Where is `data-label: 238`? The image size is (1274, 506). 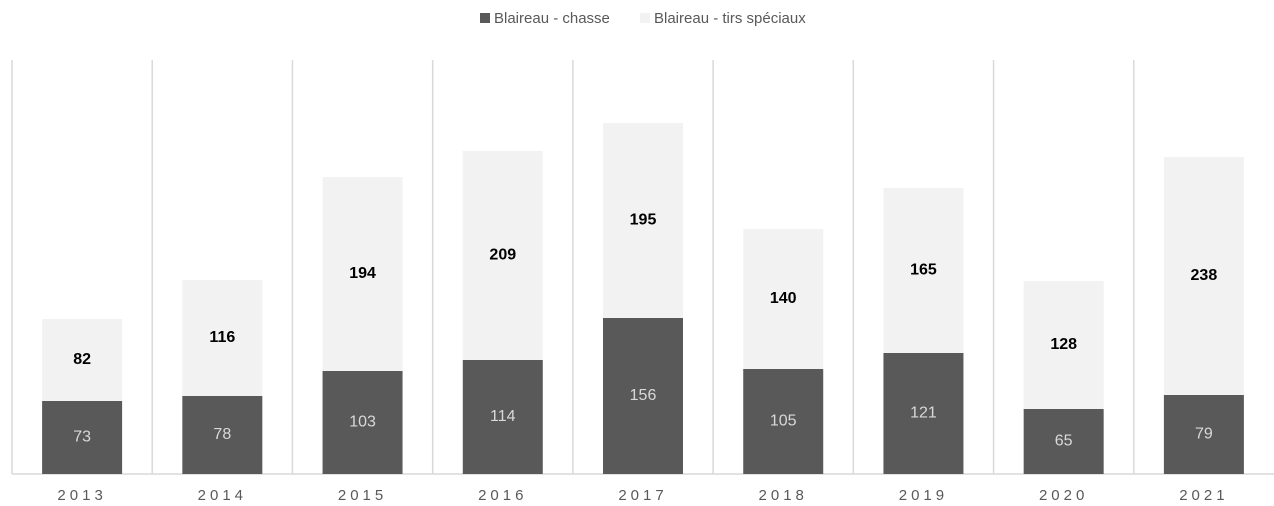
data-label: 238 is located at coordinates (1204, 275).